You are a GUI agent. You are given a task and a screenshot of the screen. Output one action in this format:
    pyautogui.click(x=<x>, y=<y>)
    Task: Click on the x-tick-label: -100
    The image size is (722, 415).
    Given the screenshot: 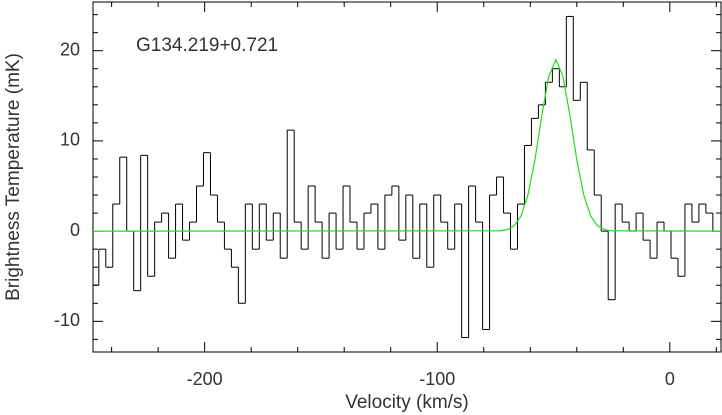 What is the action you would take?
    pyautogui.click(x=437, y=379)
    